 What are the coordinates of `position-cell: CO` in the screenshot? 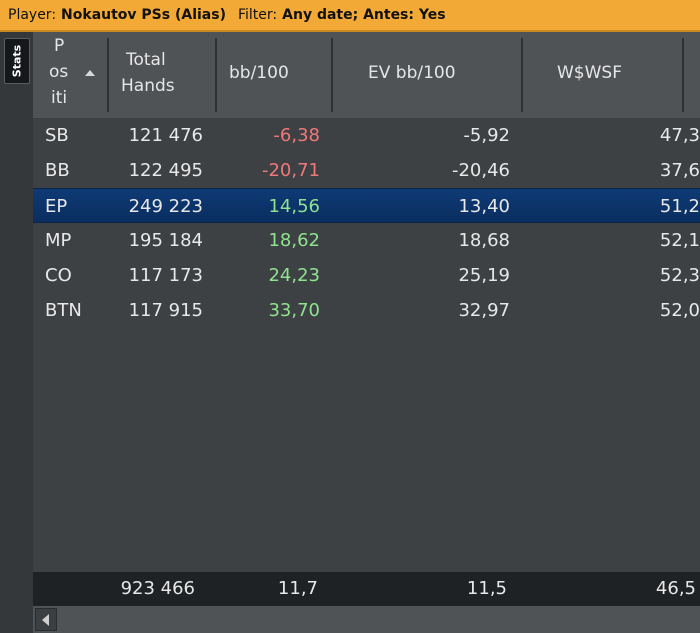 It's located at (58, 275).